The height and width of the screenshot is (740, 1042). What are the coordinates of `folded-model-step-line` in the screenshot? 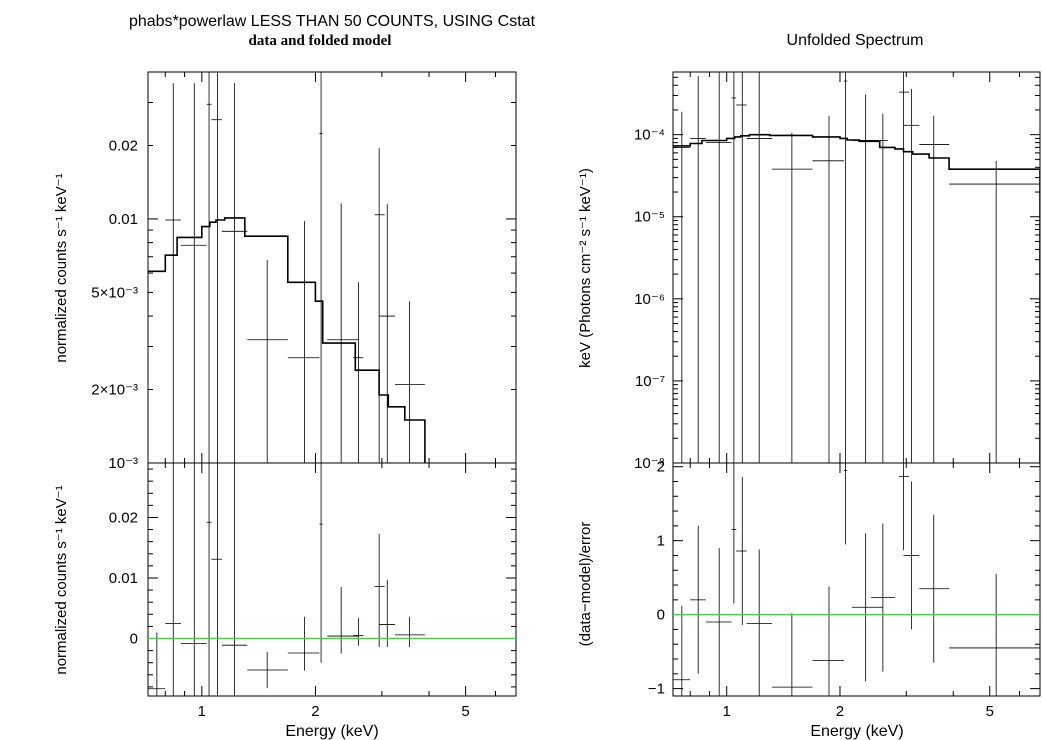 It's located at (287, 340).